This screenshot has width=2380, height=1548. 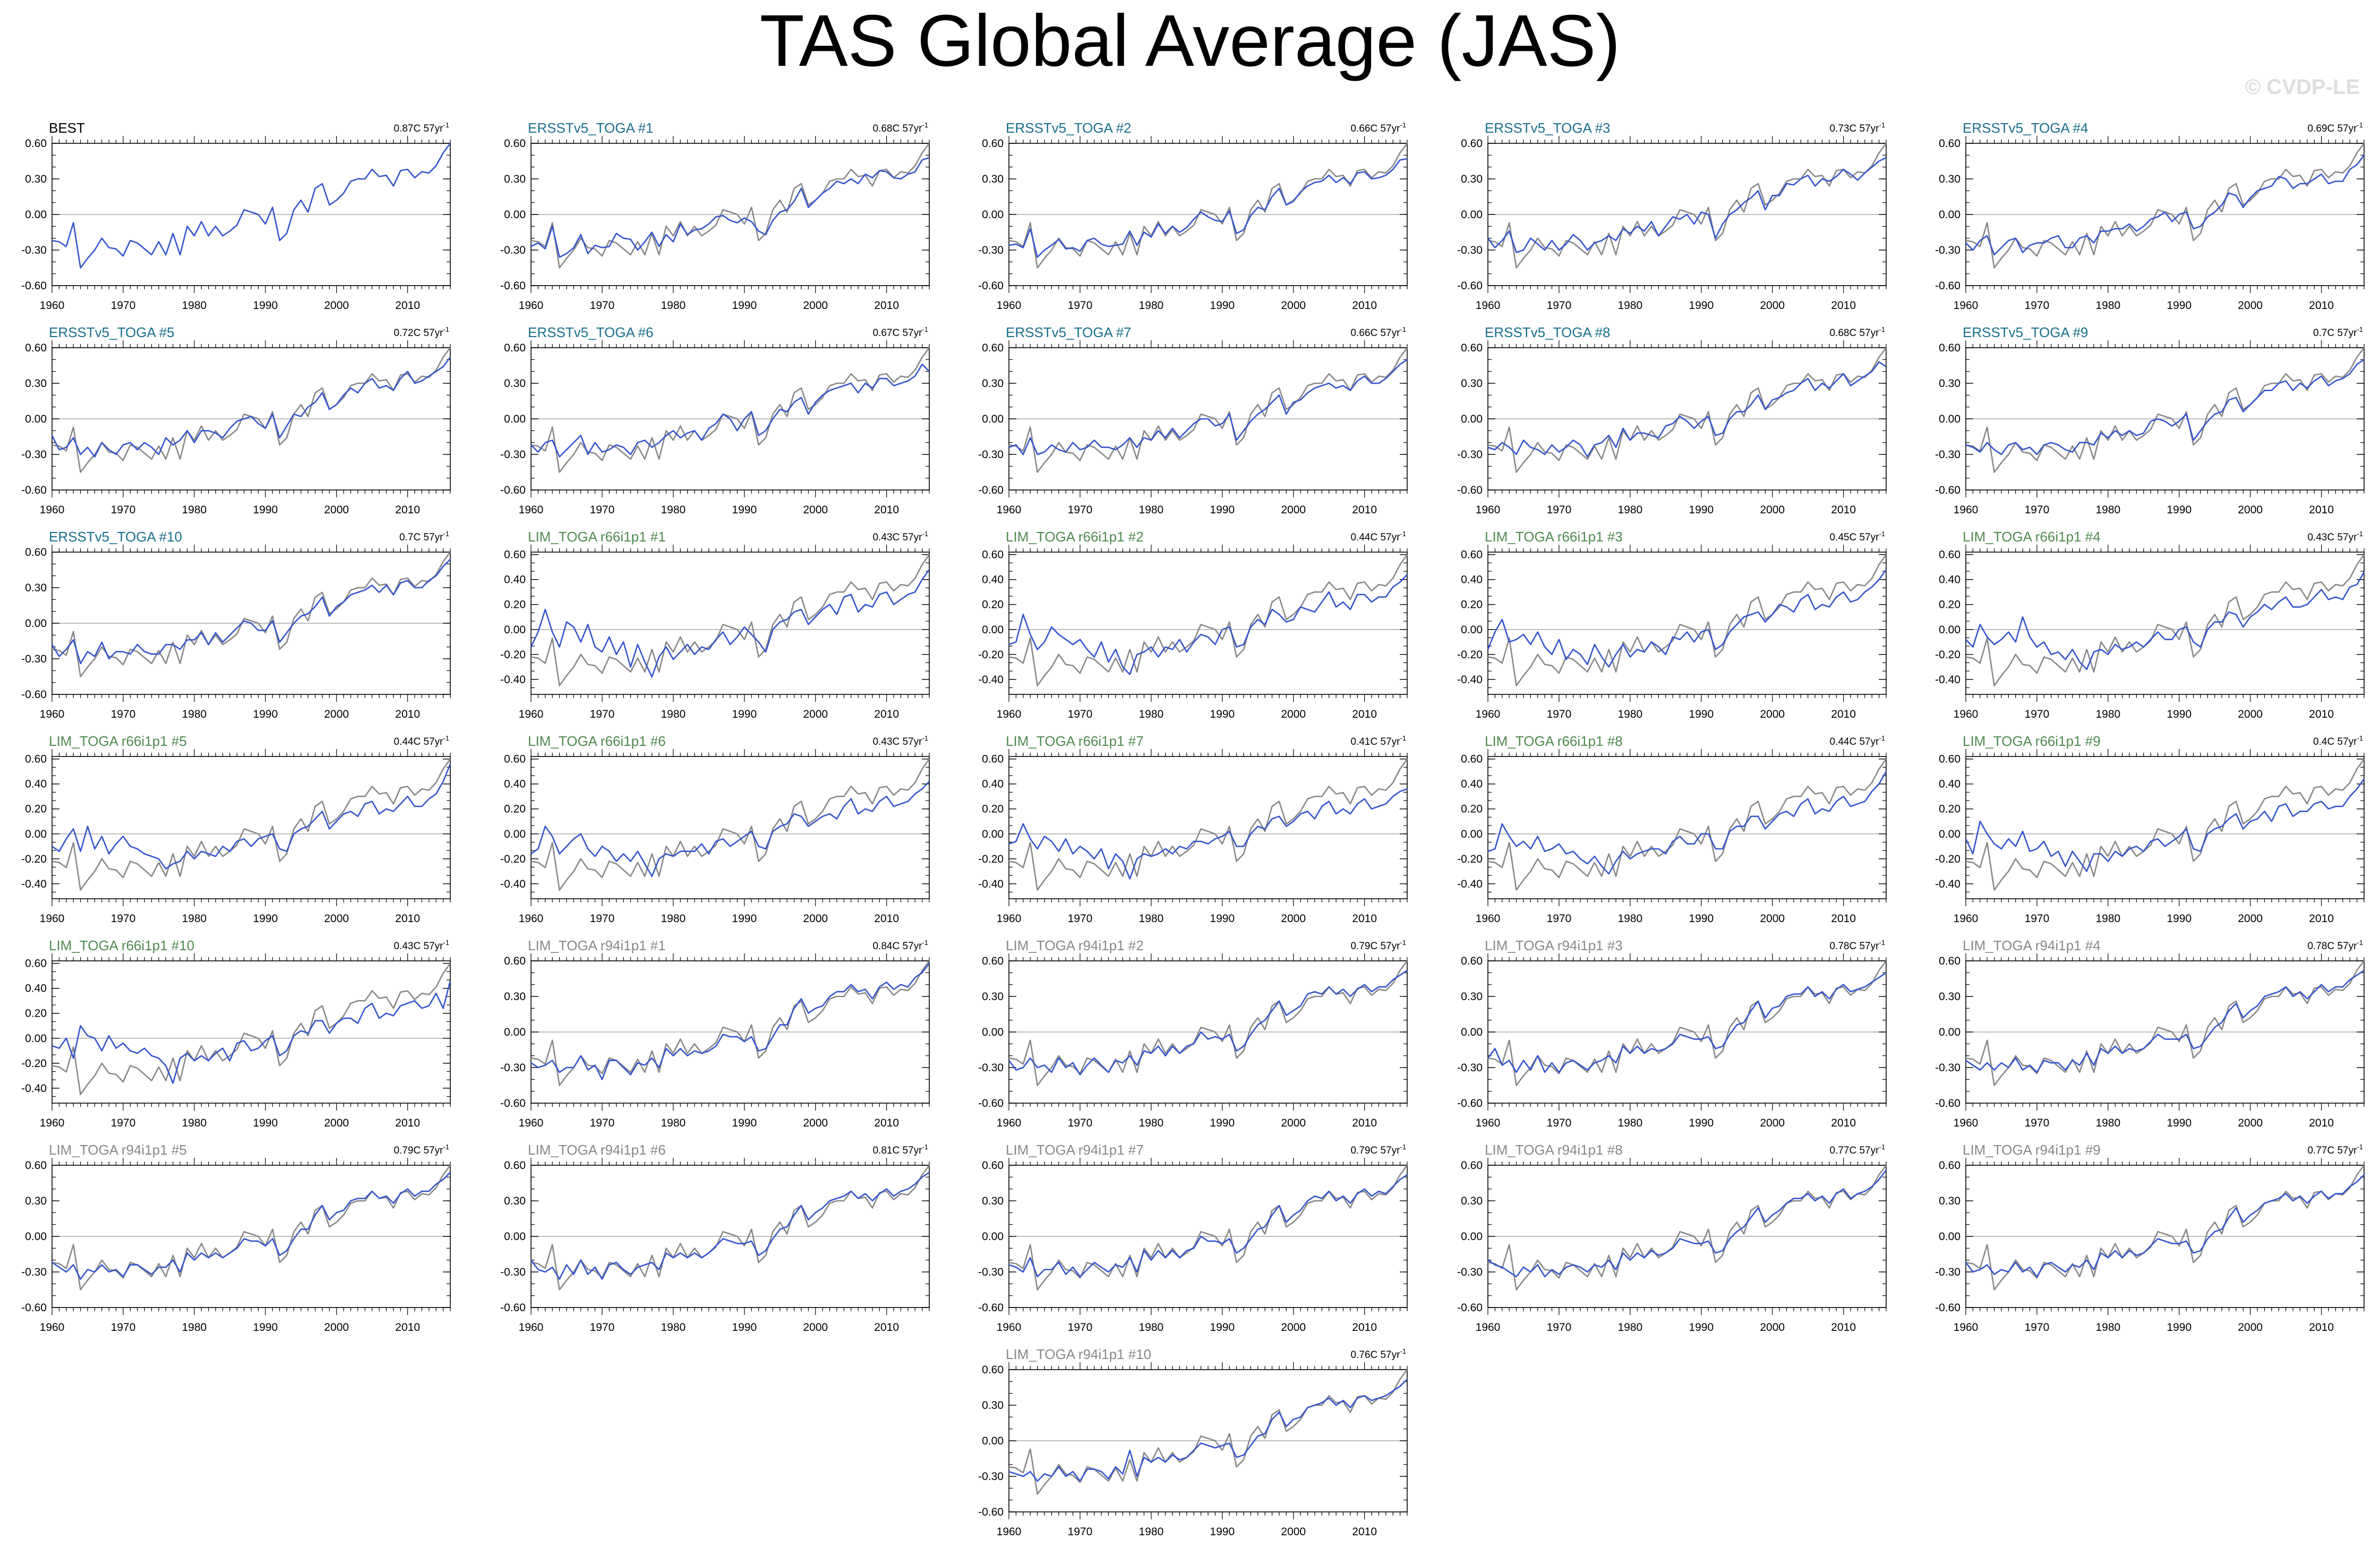 I want to click on panel-trend-label: 0.41C 57yr-1, so click(x=1378, y=740).